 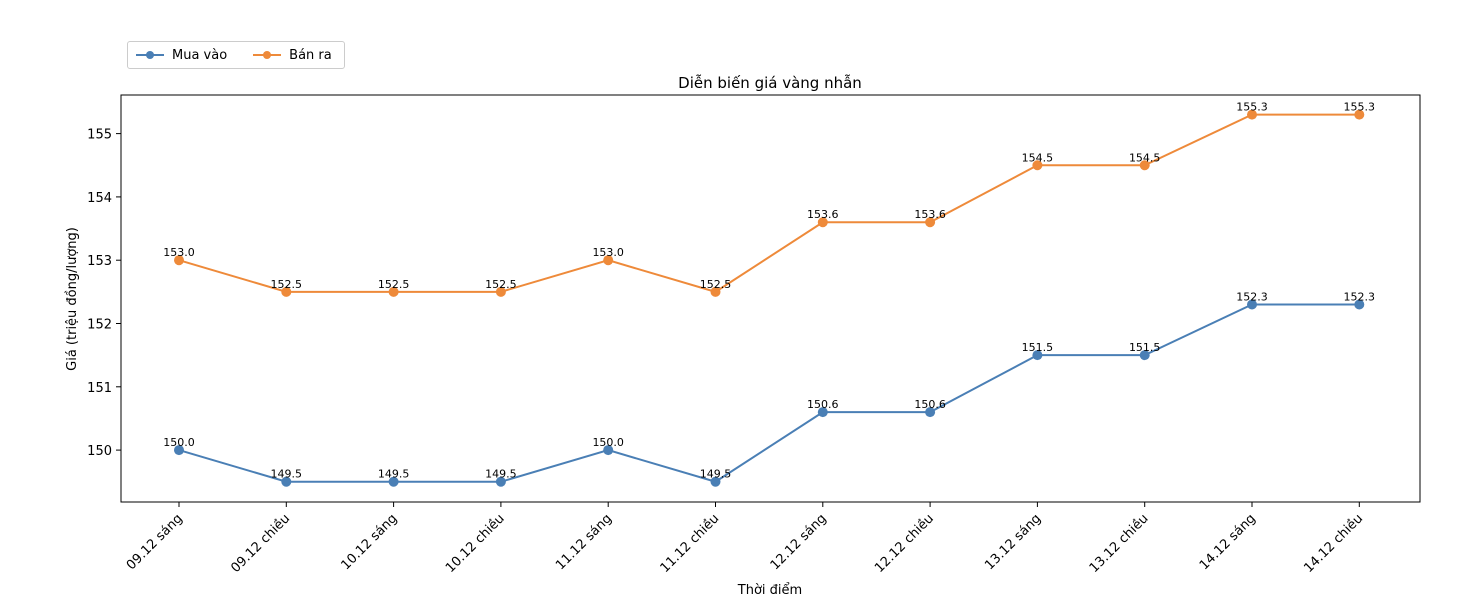 What do you see at coordinates (369, 542) in the screenshot?
I see `x-tick-label: 10.12 sáng` at bounding box center [369, 542].